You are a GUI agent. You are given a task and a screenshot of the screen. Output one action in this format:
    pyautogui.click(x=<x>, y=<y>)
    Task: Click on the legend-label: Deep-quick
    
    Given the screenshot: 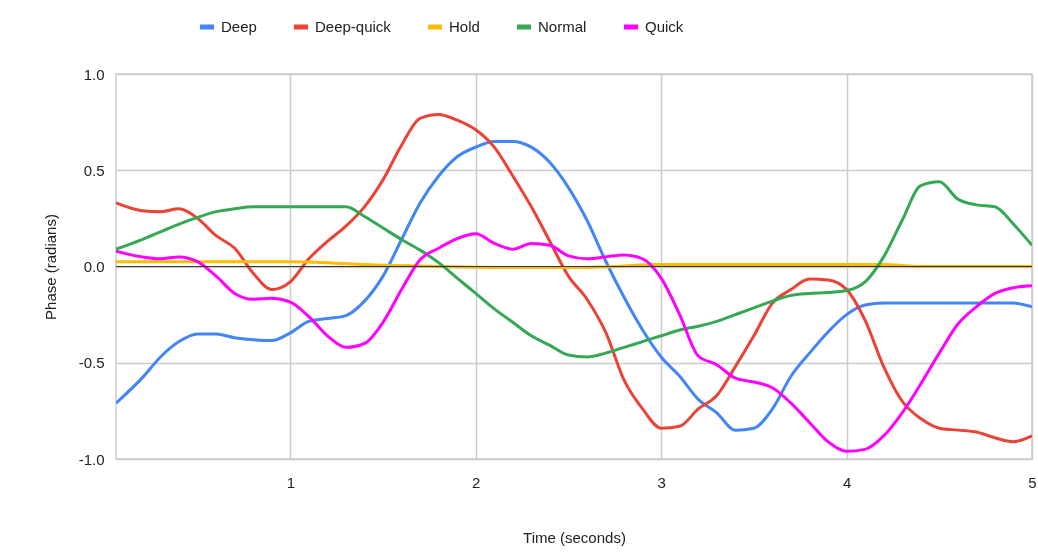 What is the action you would take?
    pyautogui.click(x=353, y=26)
    